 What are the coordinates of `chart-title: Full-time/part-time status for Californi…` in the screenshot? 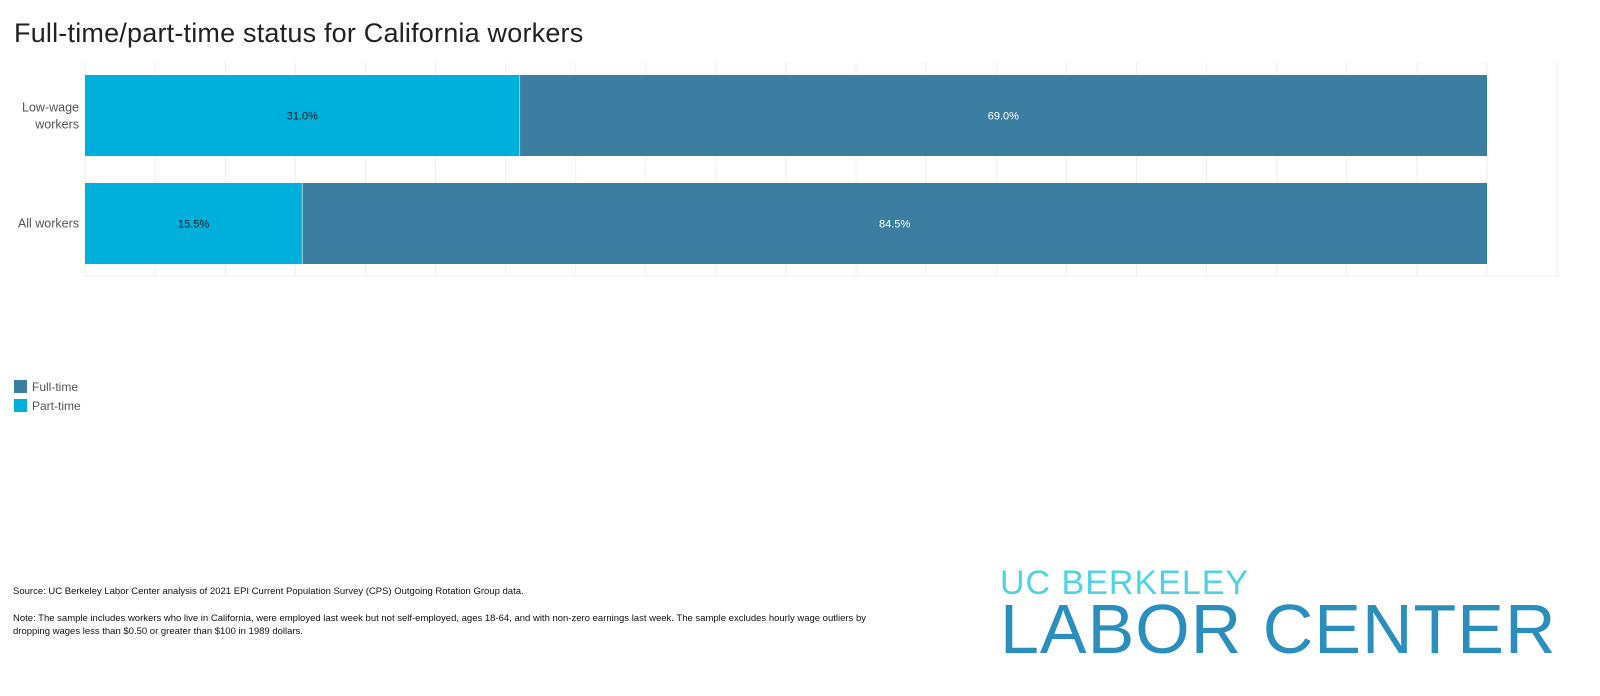 It's located at (299, 33).